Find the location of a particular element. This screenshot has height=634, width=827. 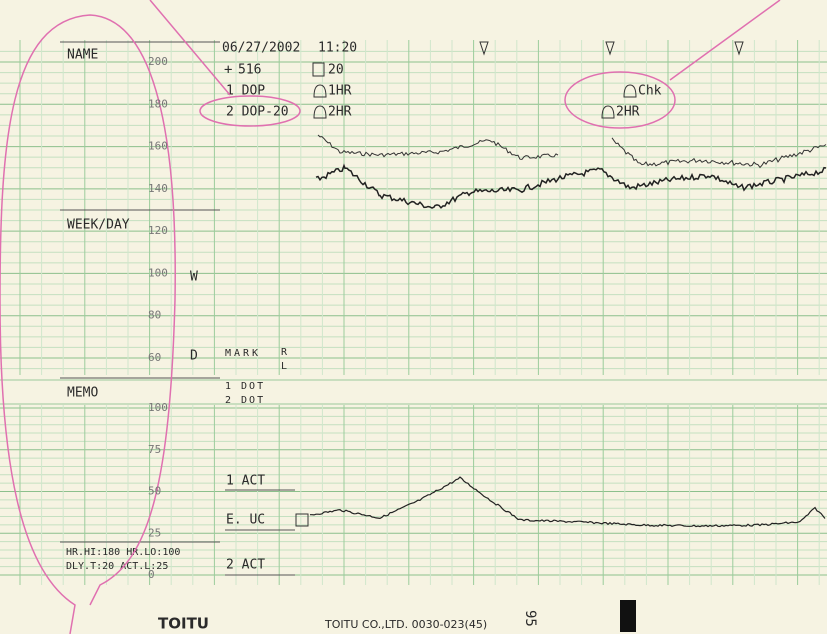

black-mark is located at coordinates (628, 616).